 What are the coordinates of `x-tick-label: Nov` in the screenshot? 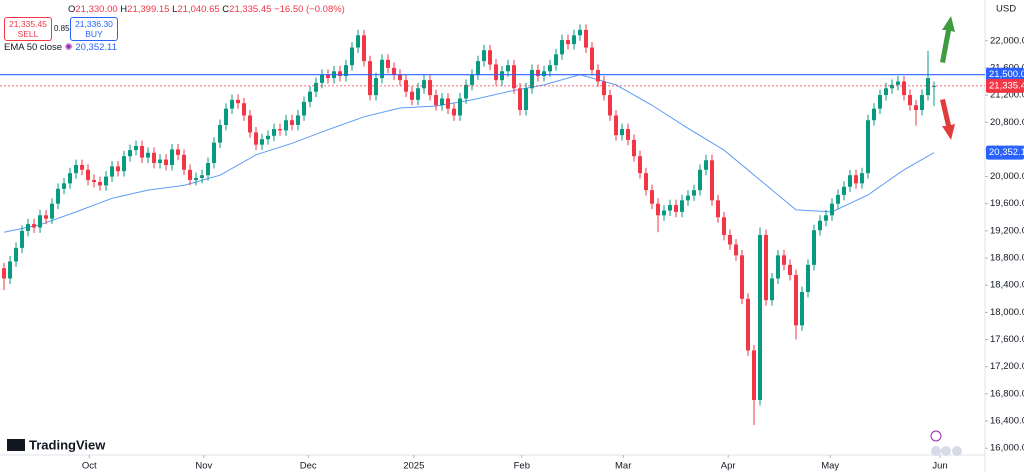 It's located at (203, 466).